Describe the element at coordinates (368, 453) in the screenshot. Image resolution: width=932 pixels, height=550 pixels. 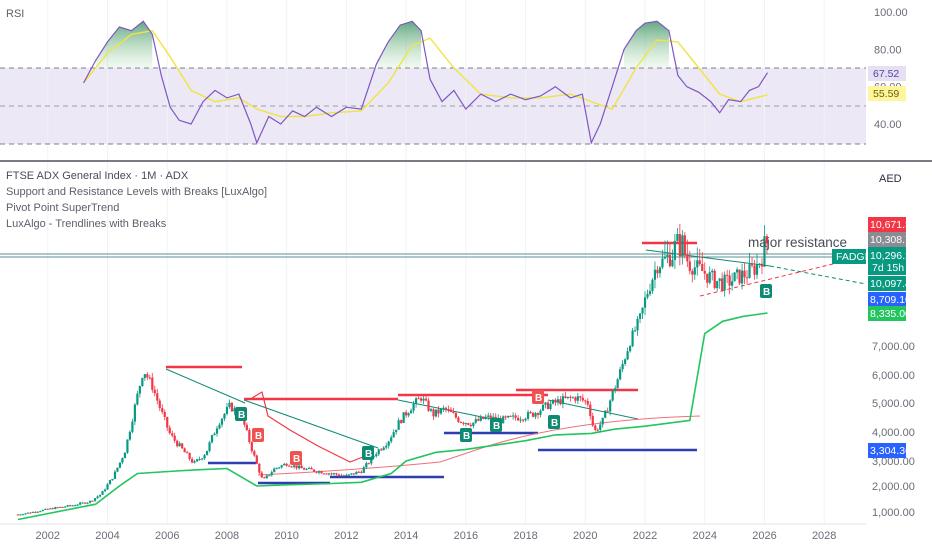
I see `break-marker-b-2013-up: B` at that location.